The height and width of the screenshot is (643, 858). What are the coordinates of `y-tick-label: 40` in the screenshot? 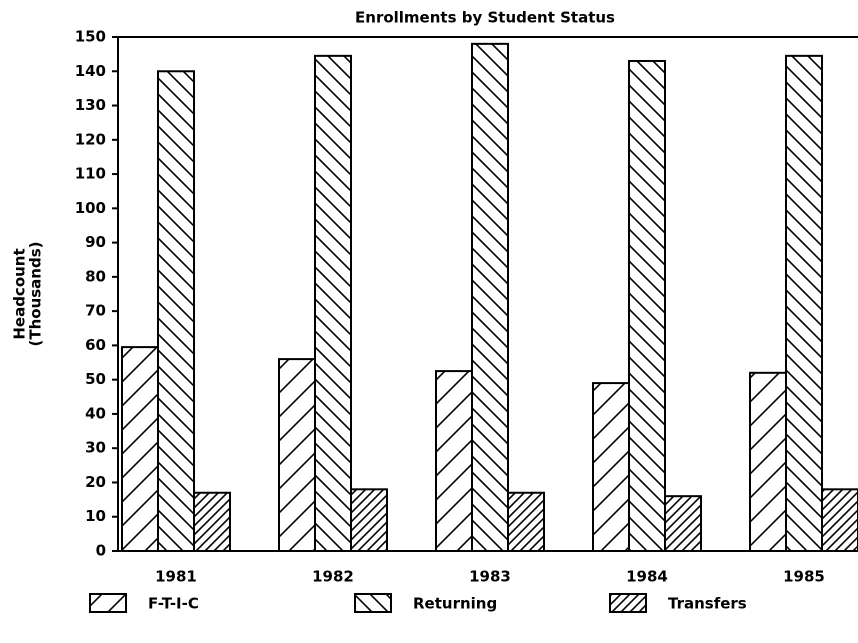 It's located at (95, 413).